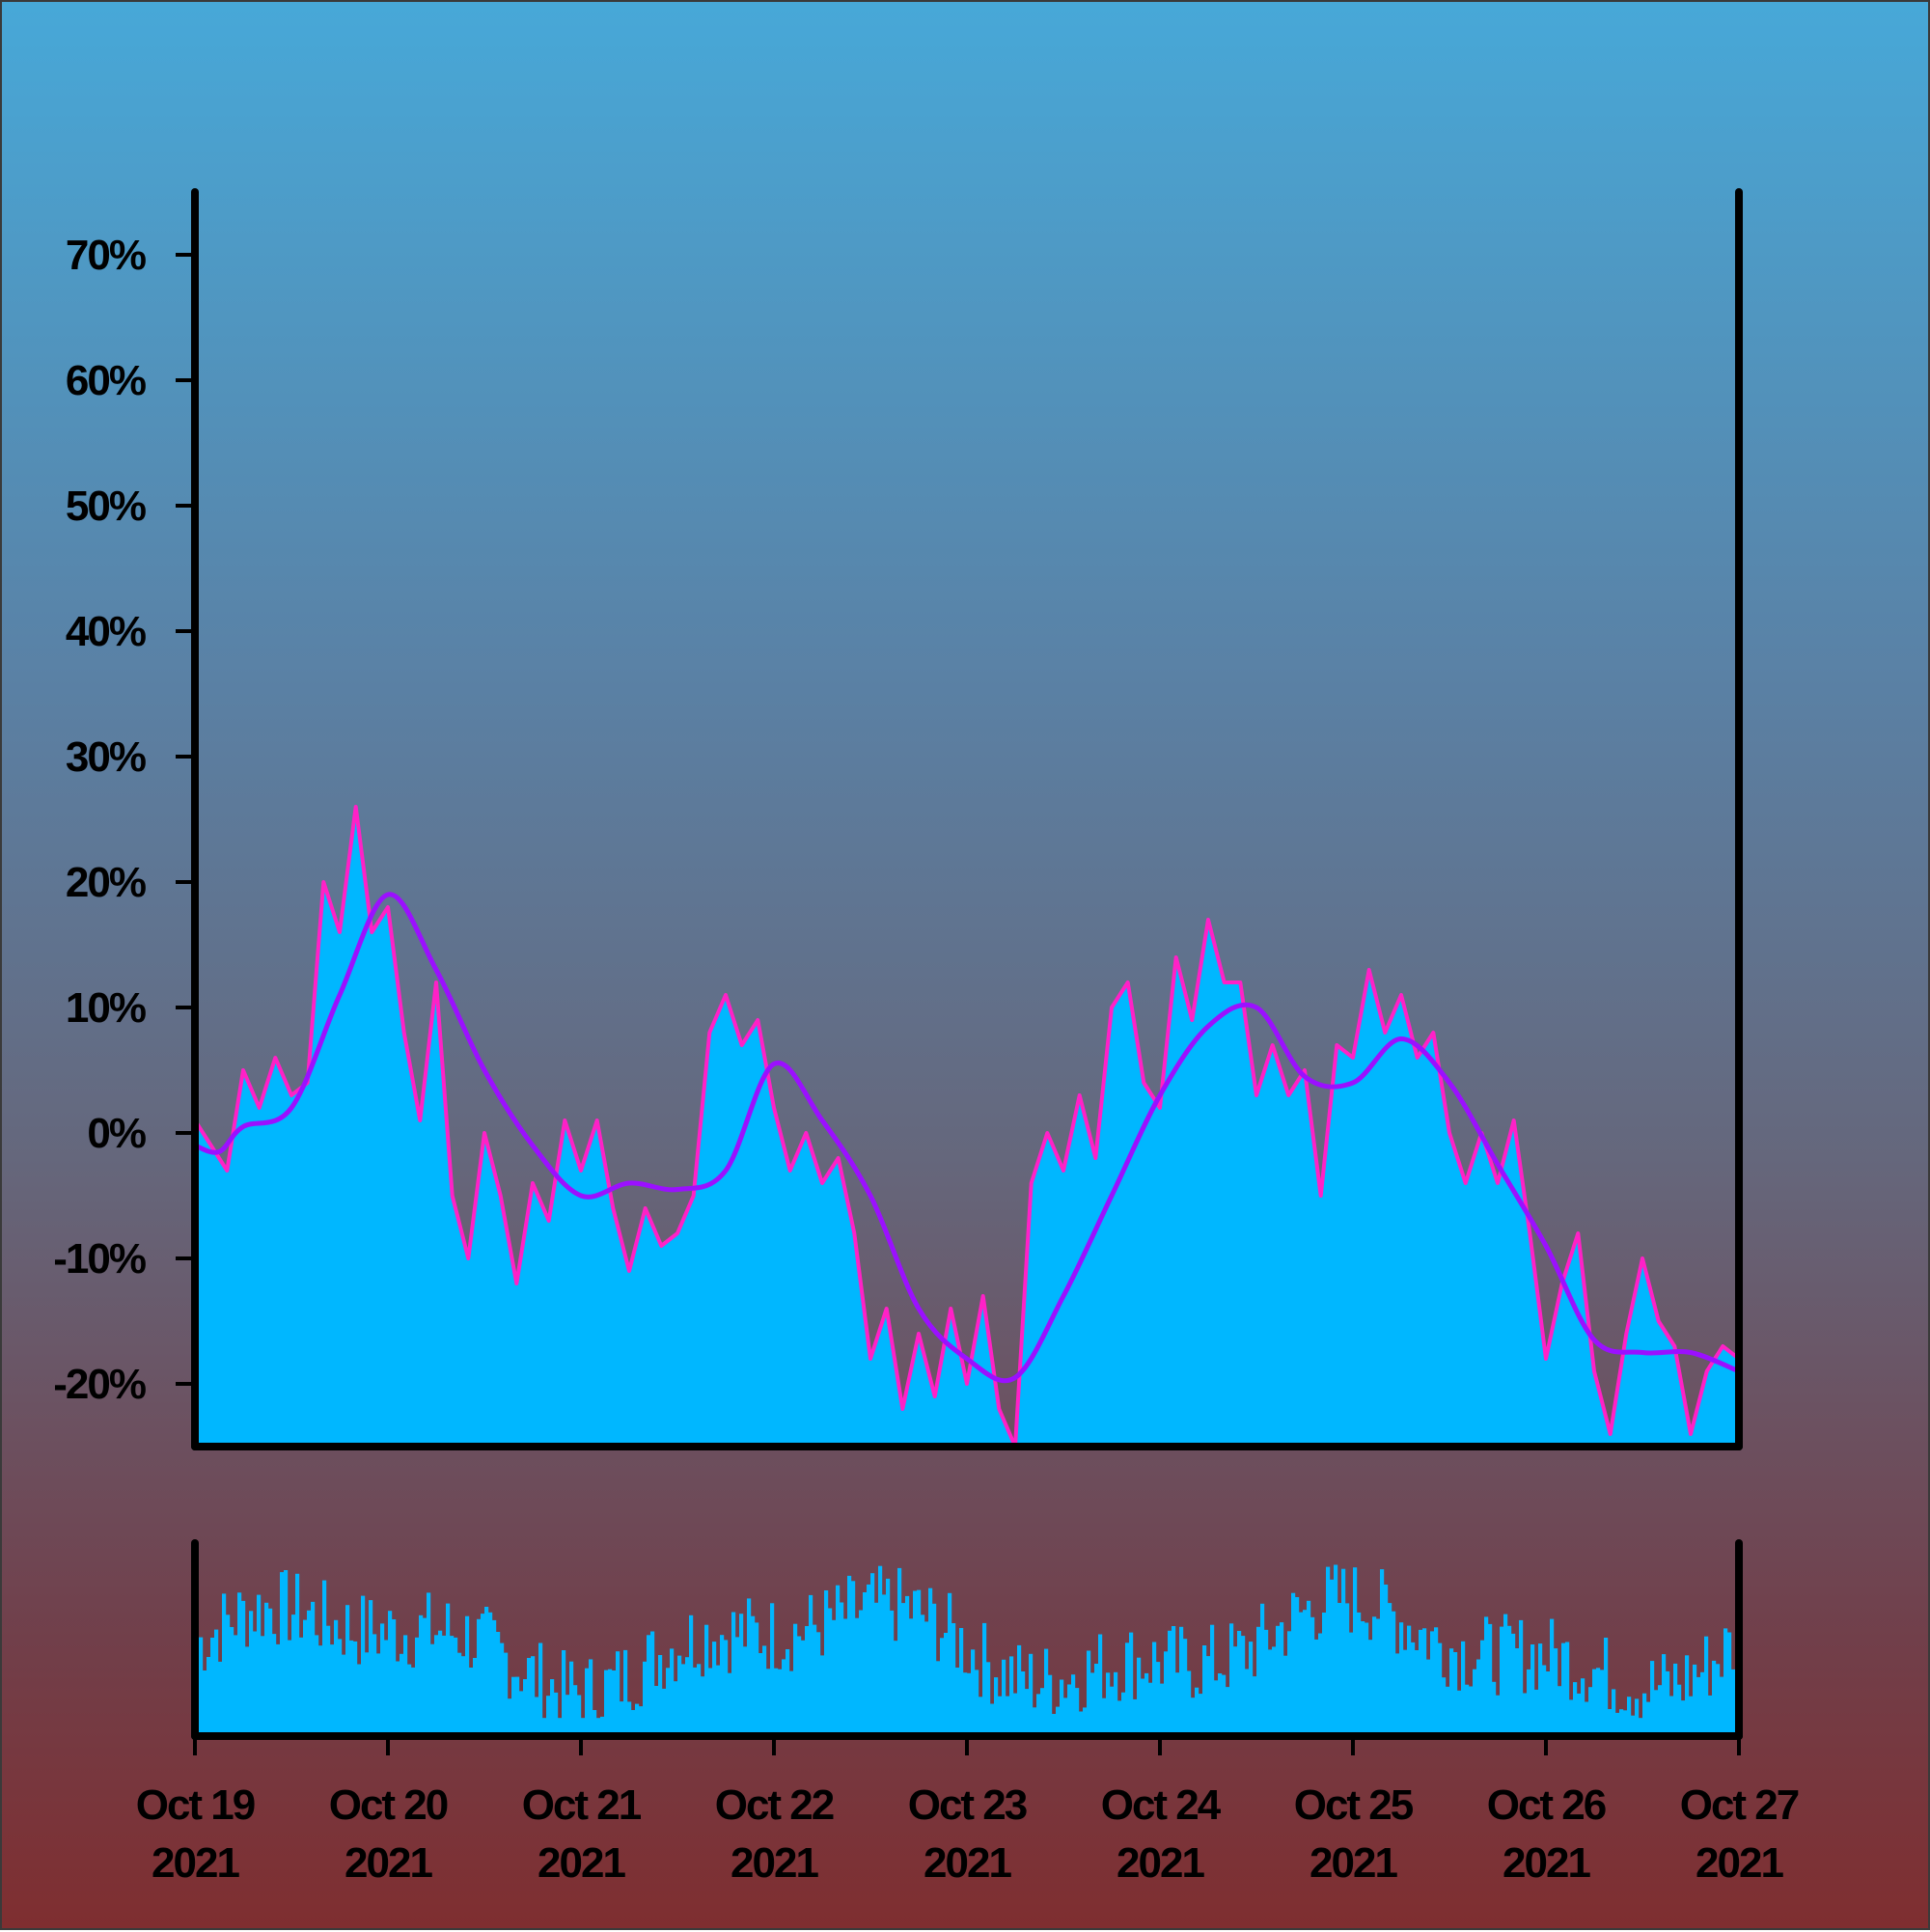  I want to click on y-tick-label: 10%, so click(106, 1008).